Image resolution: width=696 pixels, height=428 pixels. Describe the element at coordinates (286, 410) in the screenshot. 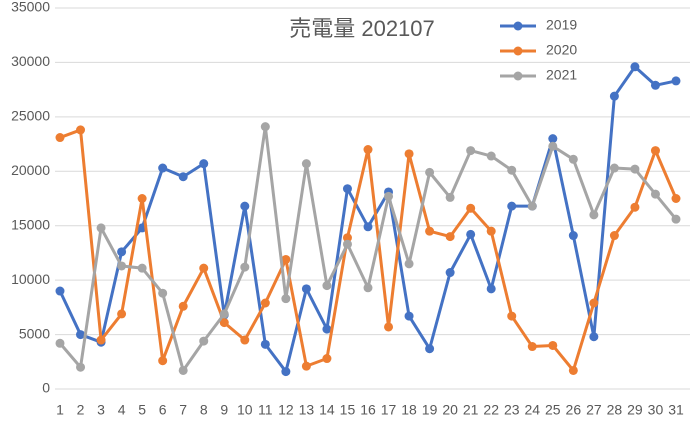

I see `x-tick-label: 12` at that location.